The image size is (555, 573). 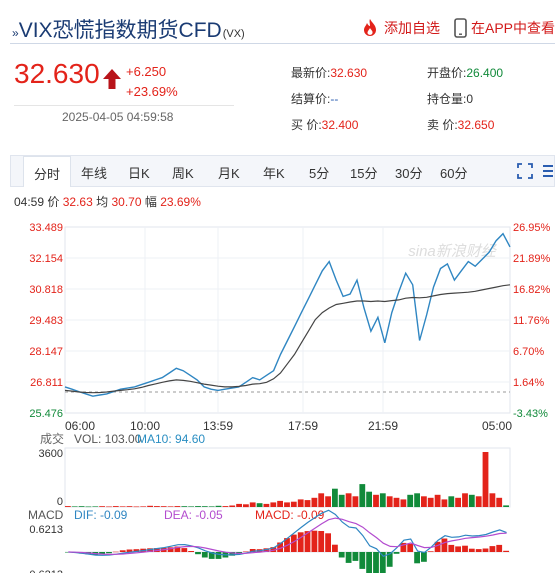 What do you see at coordinates (454, 173) in the screenshot?
I see `tab-60min: 60分` at bounding box center [454, 173].